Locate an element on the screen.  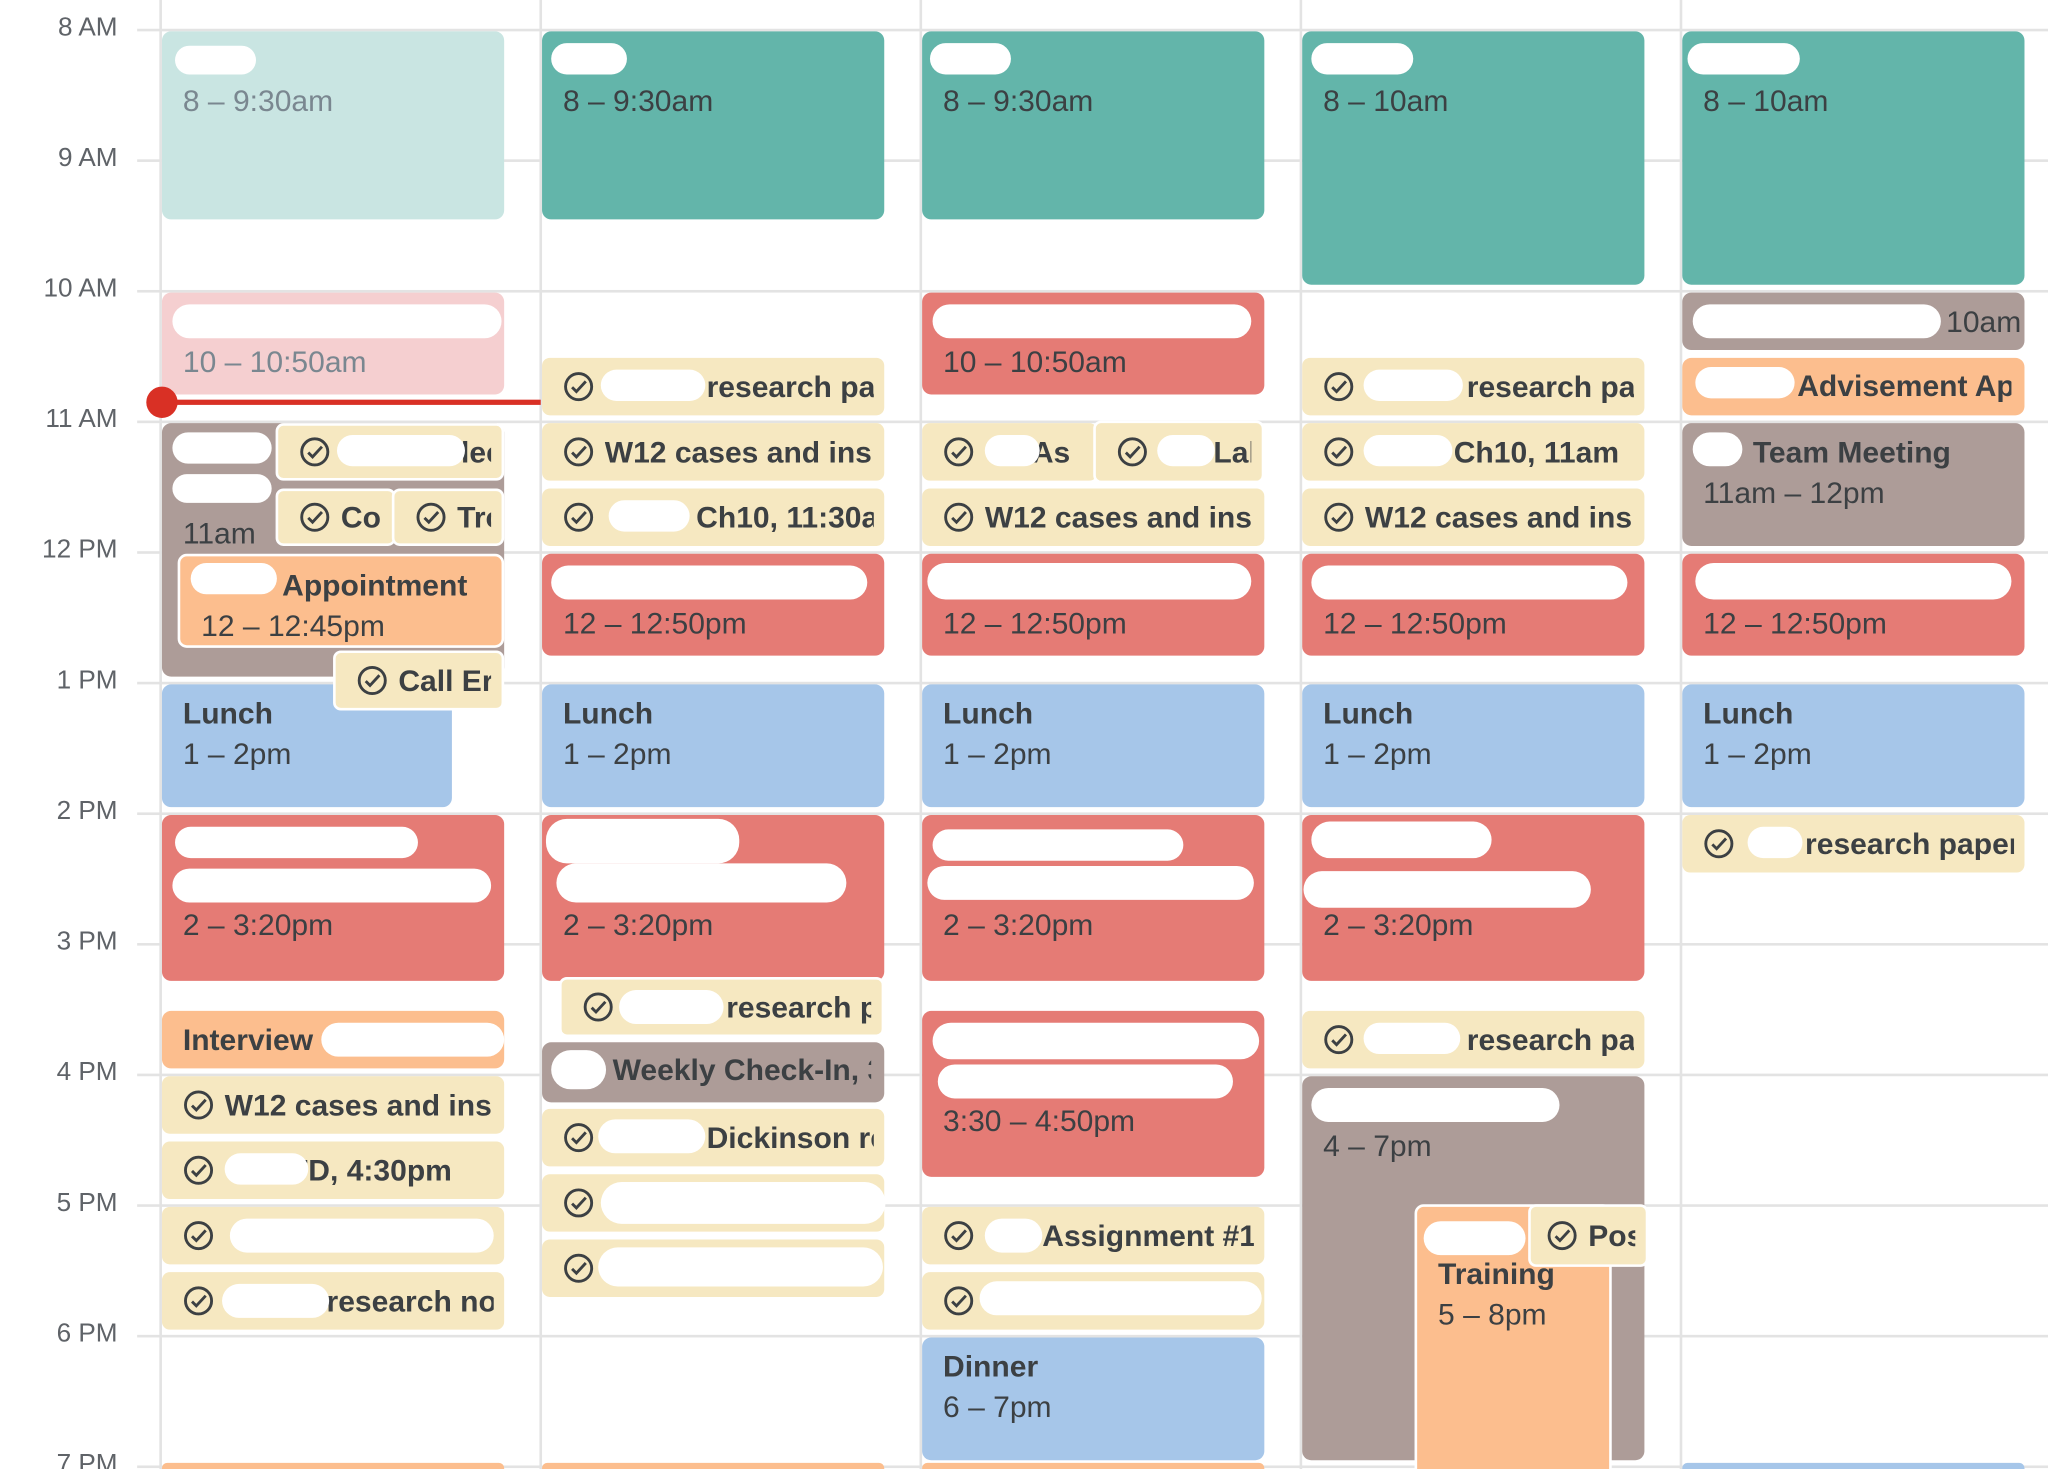
task-item: research pa is located at coordinates (722, 1007).